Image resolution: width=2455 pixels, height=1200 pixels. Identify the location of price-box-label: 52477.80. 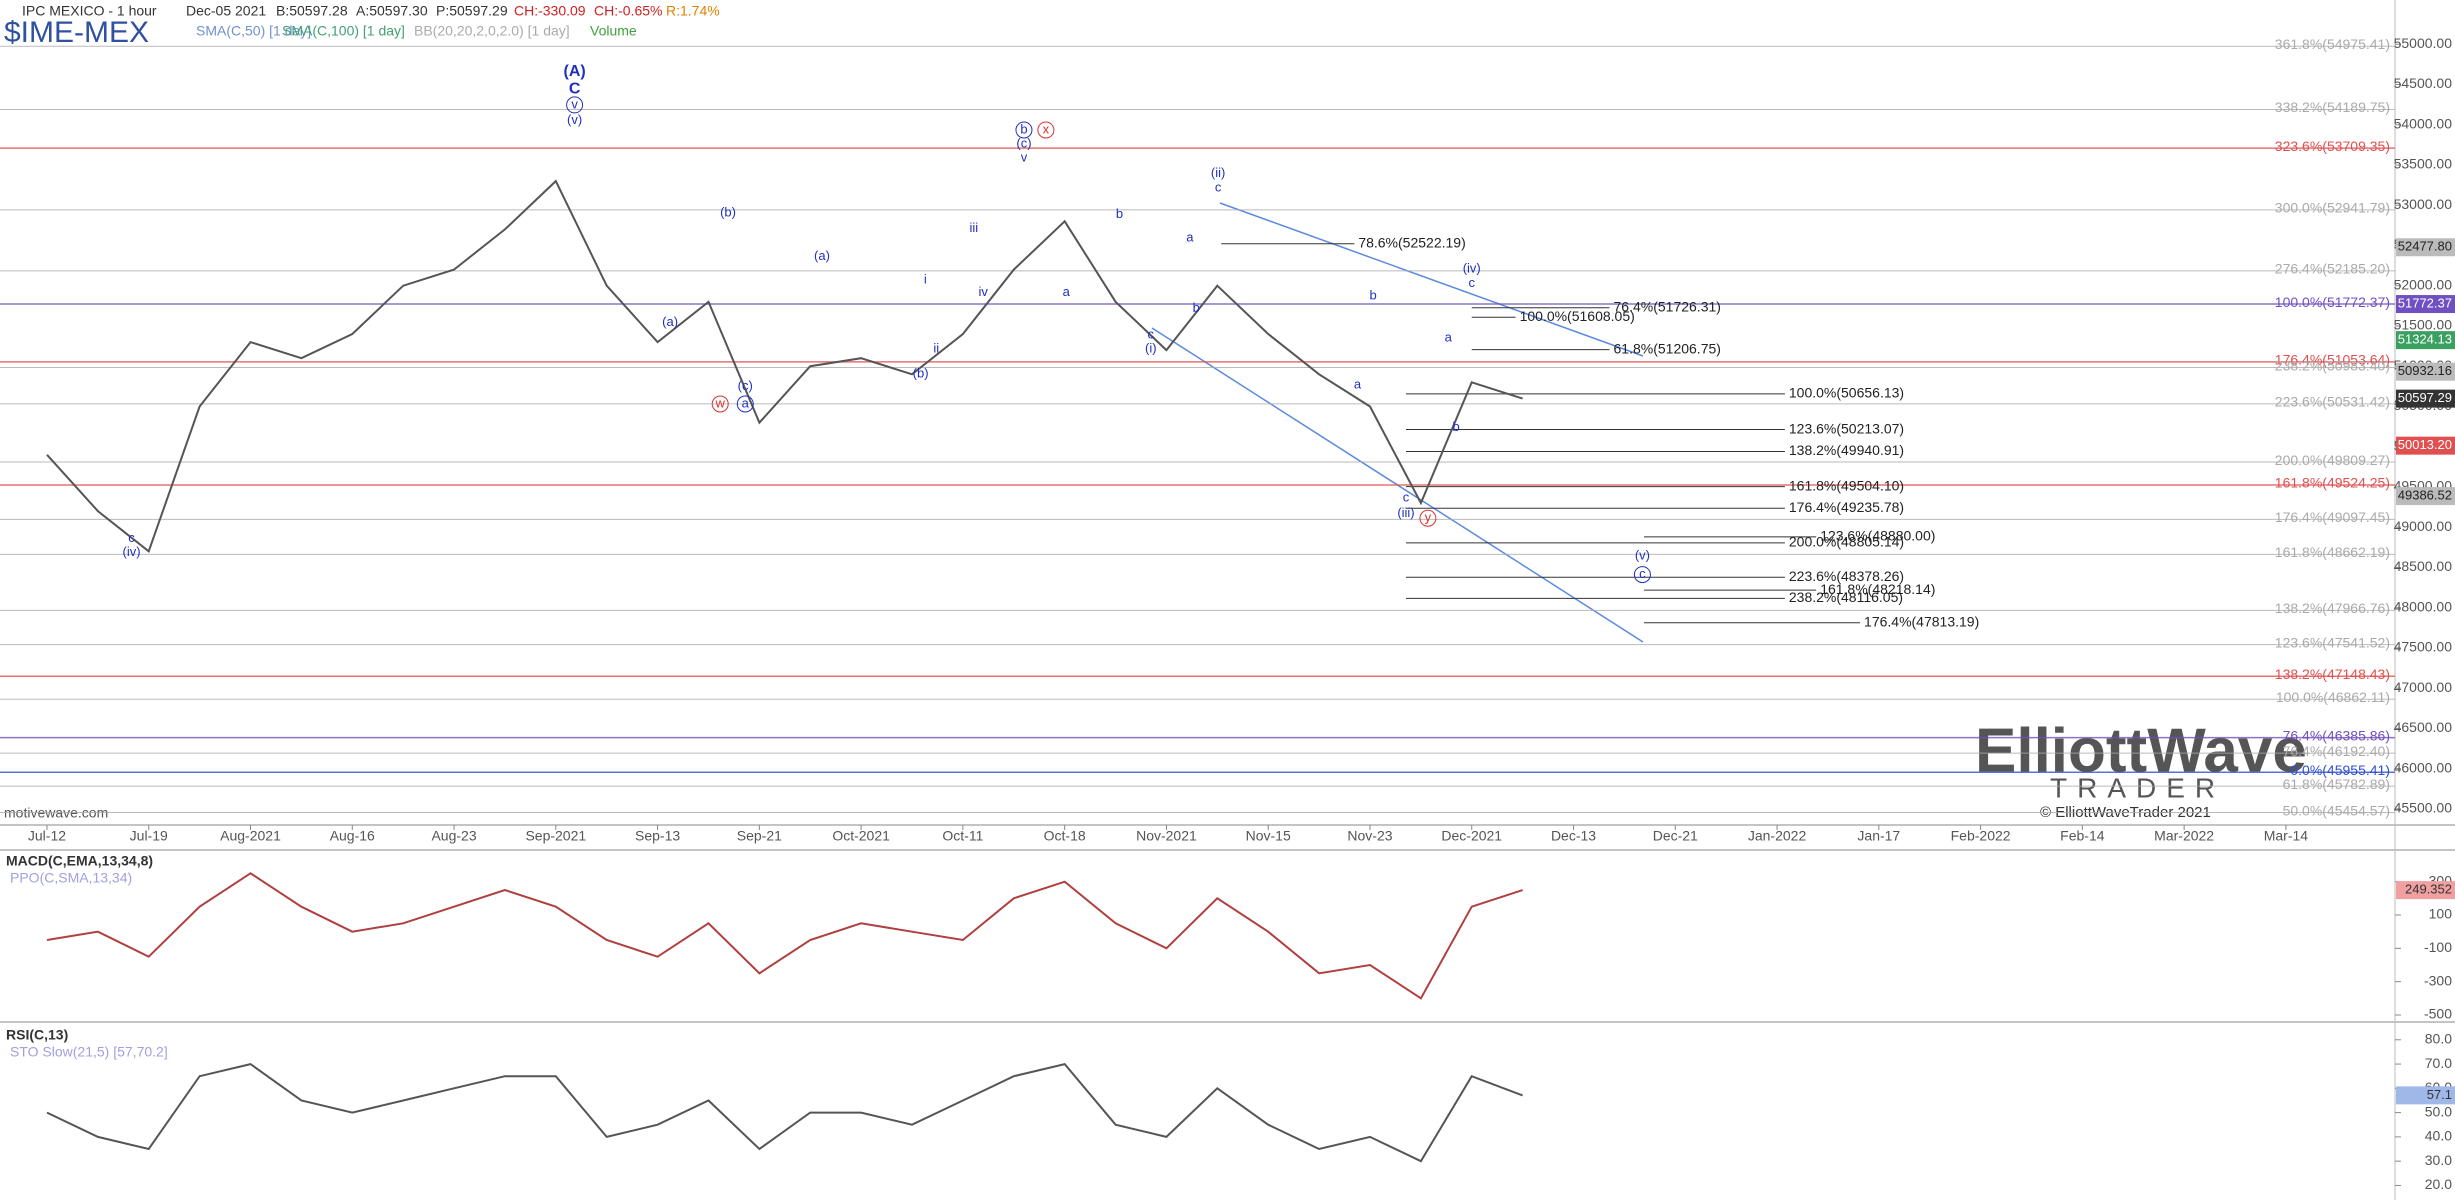
(2425, 246).